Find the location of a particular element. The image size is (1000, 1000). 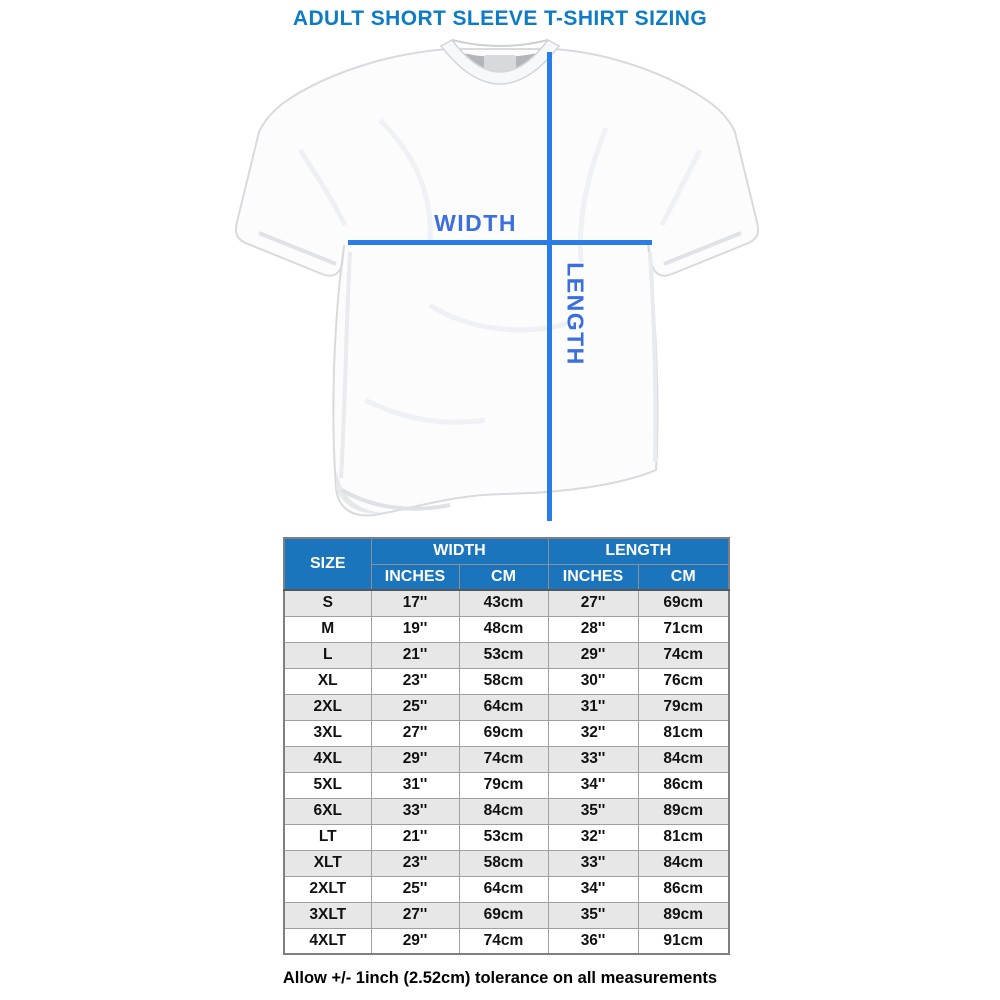

left-sleeve-cuff is located at coordinates (297, 248).